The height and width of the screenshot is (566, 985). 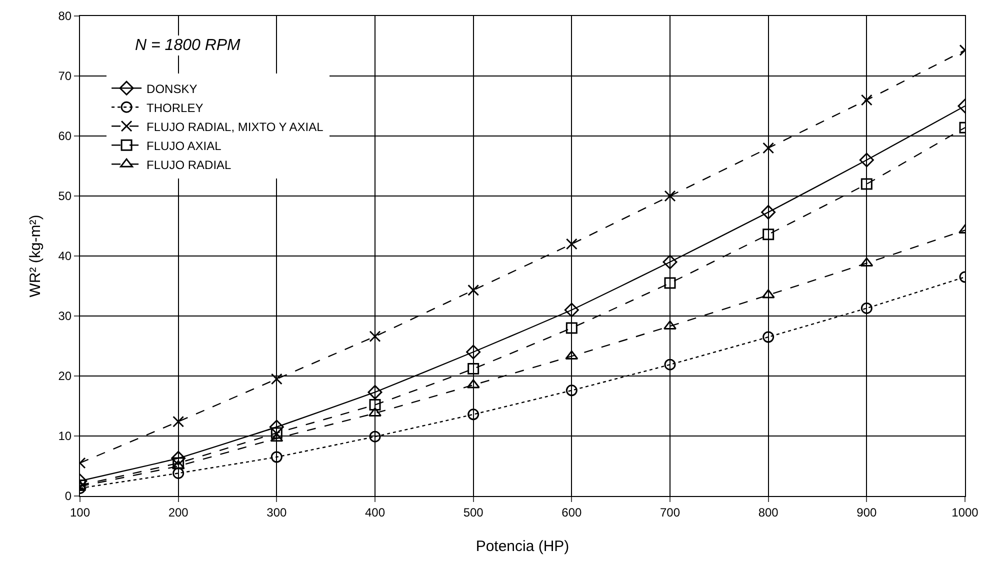 What do you see at coordinates (35, 256) in the screenshot?
I see `y-axis-title: WR² (kg-m²)` at bounding box center [35, 256].